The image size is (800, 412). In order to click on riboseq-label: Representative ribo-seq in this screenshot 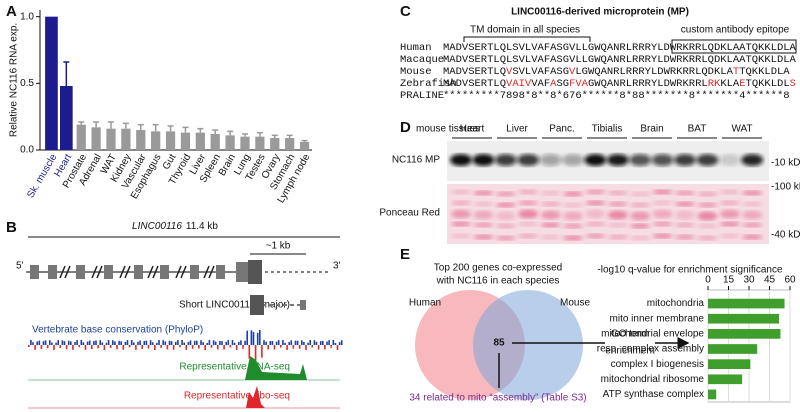, I will do `click(237, 396)`.